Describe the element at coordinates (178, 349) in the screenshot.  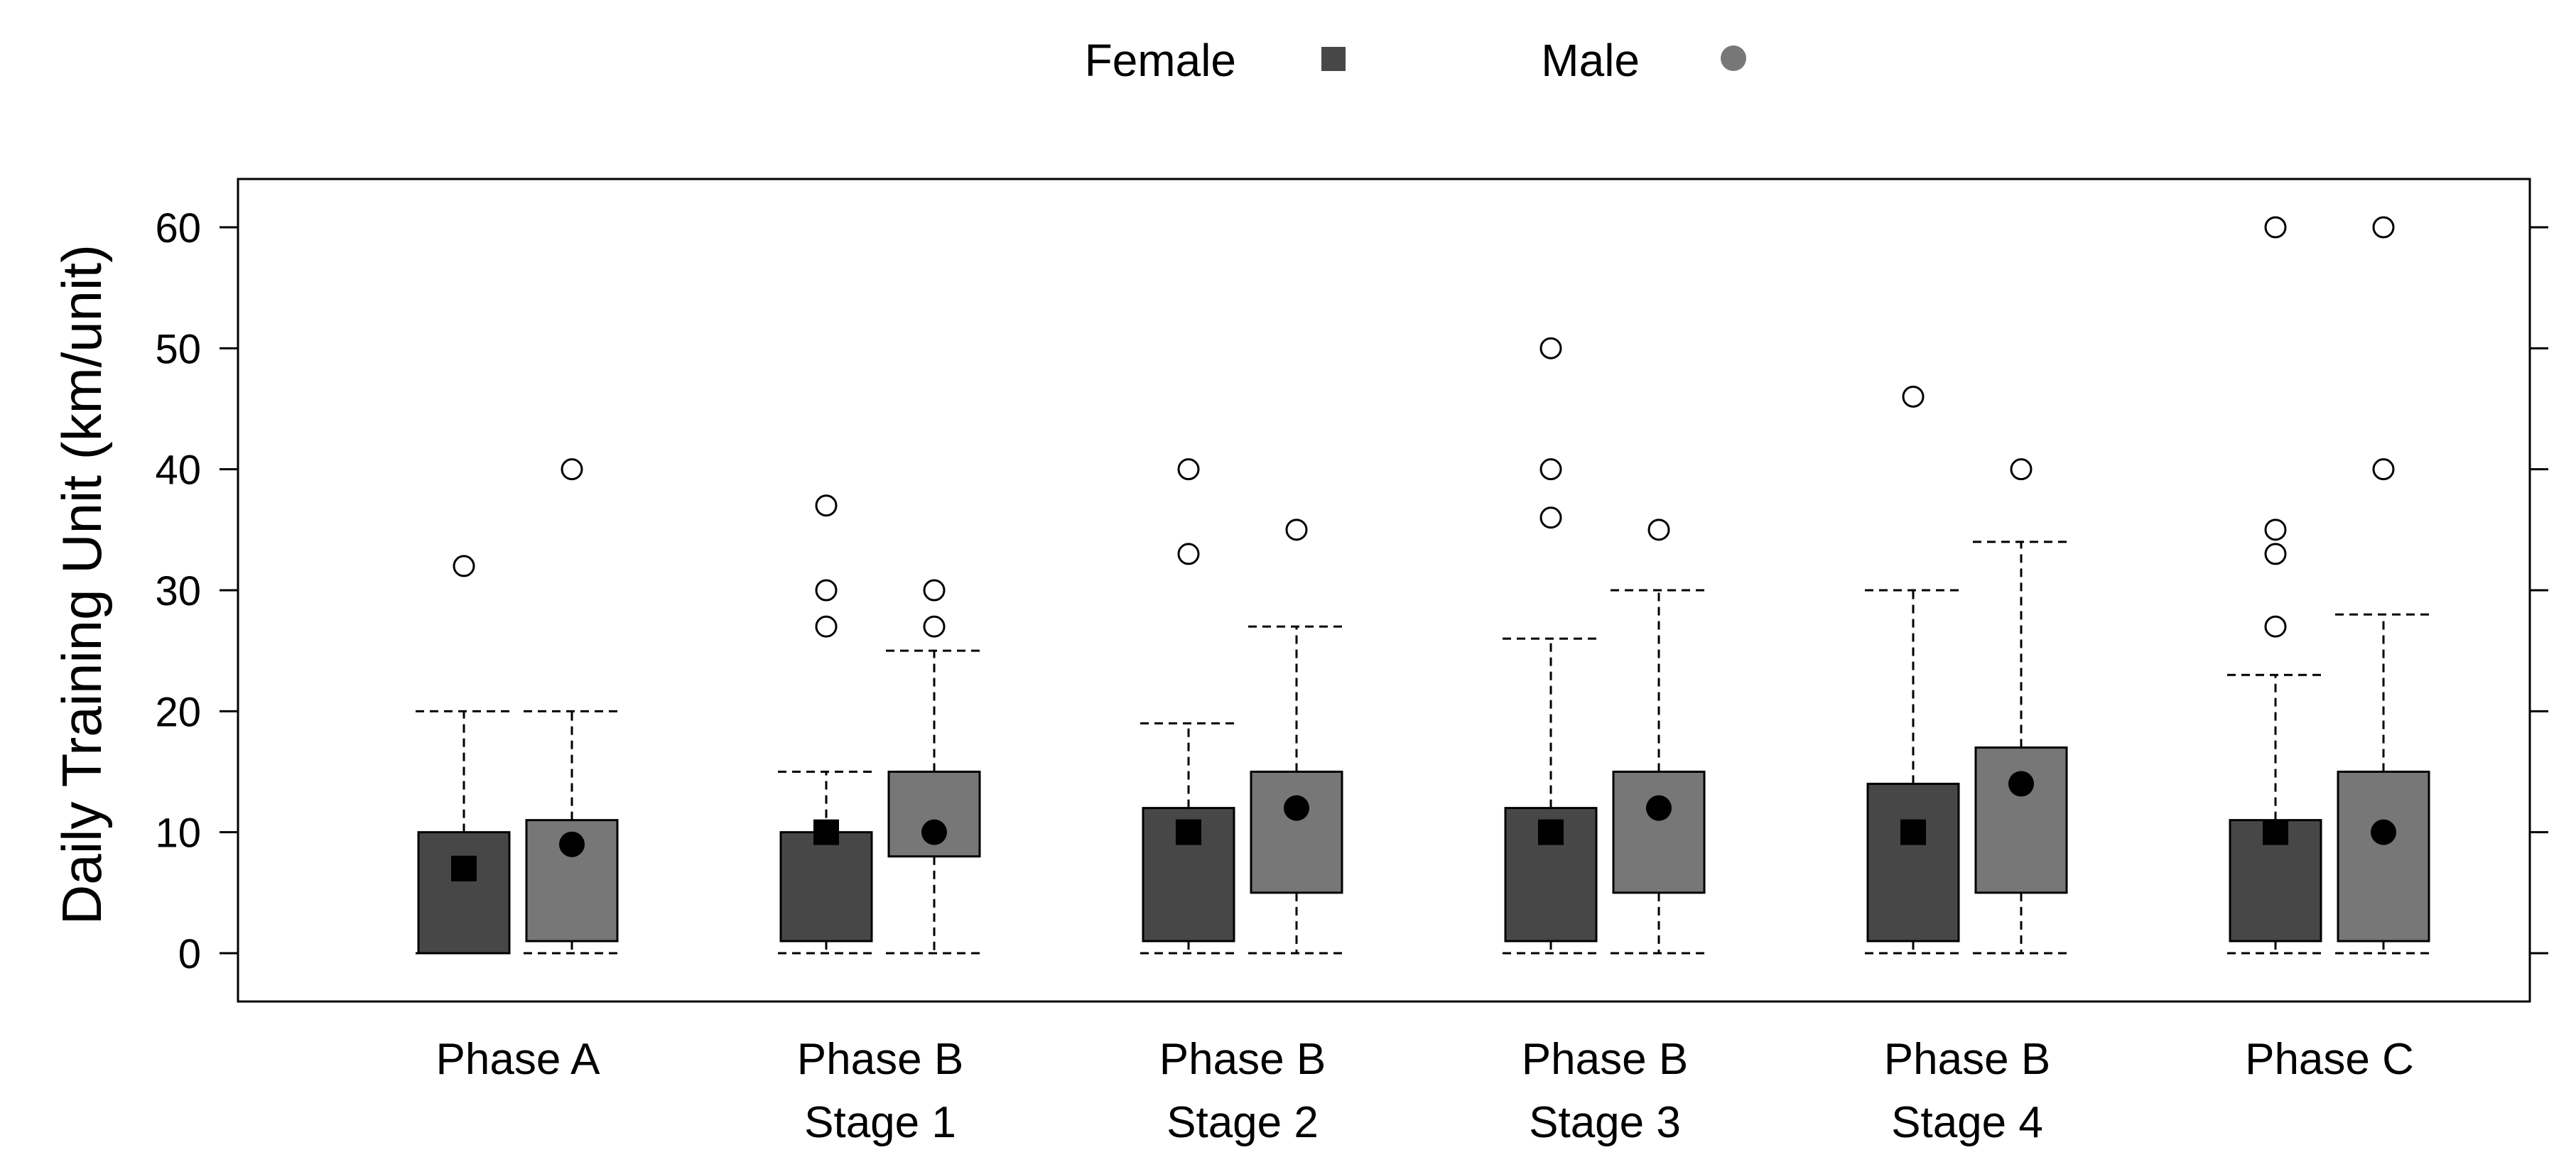
I see `y-tick-label: 50` at that location.